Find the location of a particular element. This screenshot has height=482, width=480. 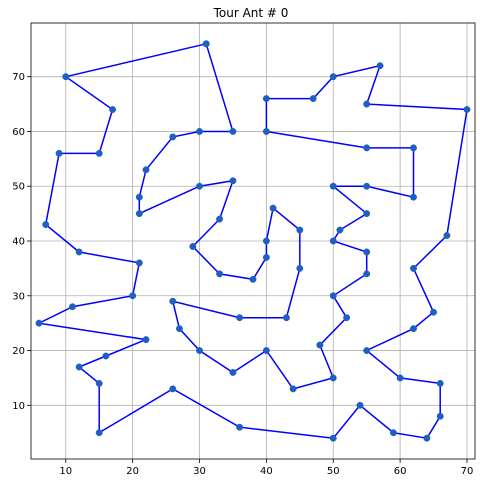

y-tick-label: 60 is located at coordinates (18, 132).